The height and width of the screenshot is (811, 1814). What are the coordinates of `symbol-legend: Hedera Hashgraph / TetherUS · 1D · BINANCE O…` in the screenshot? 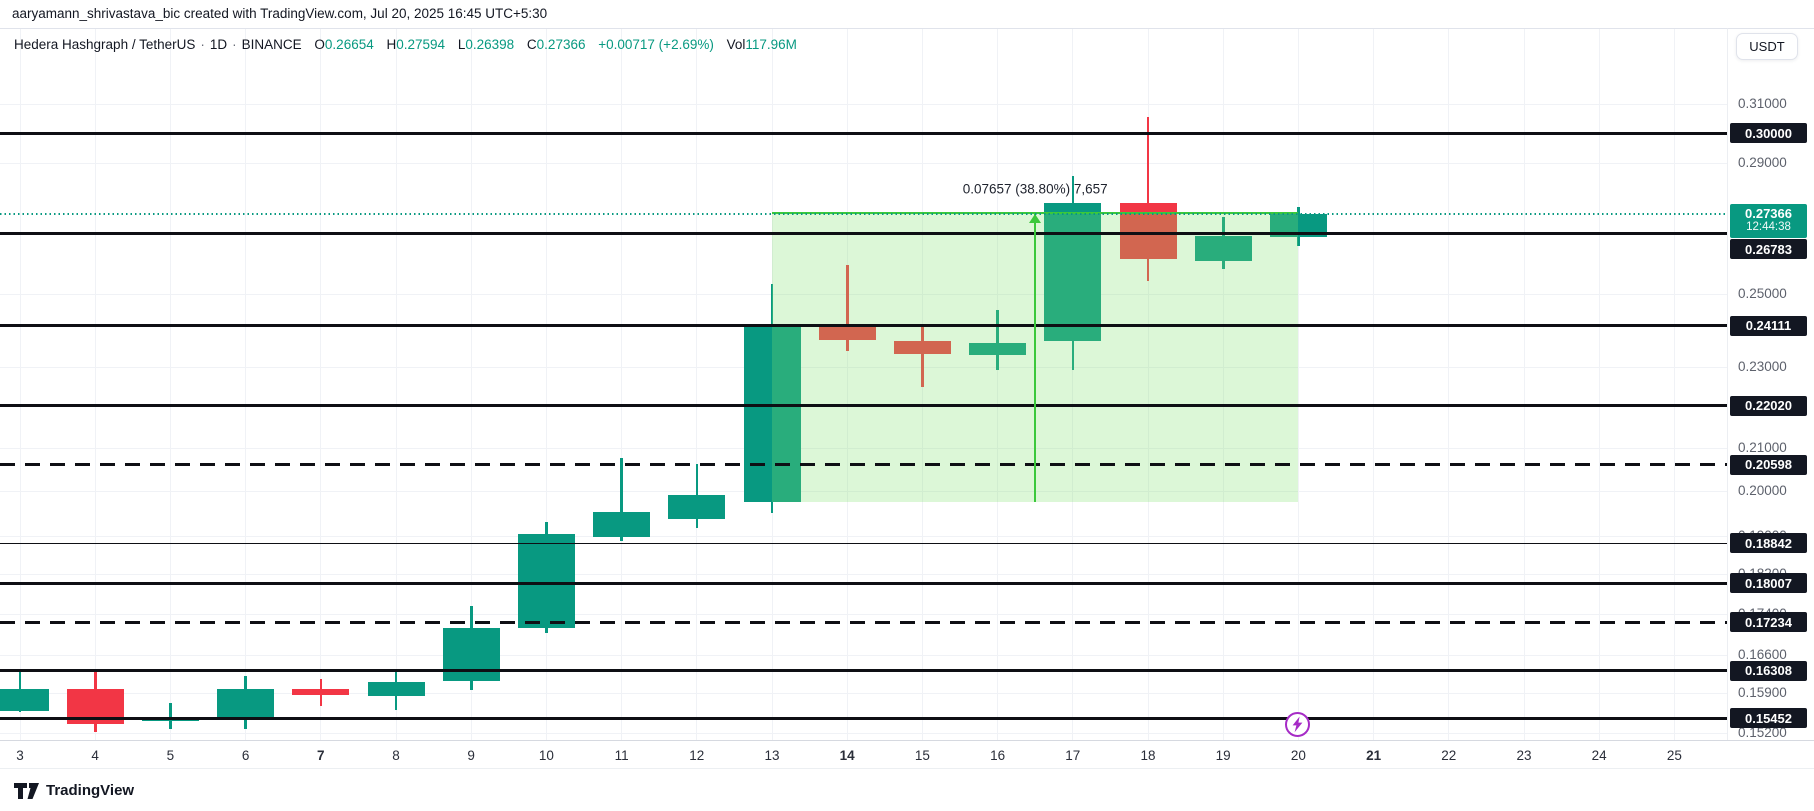 It's located at (405, 44).